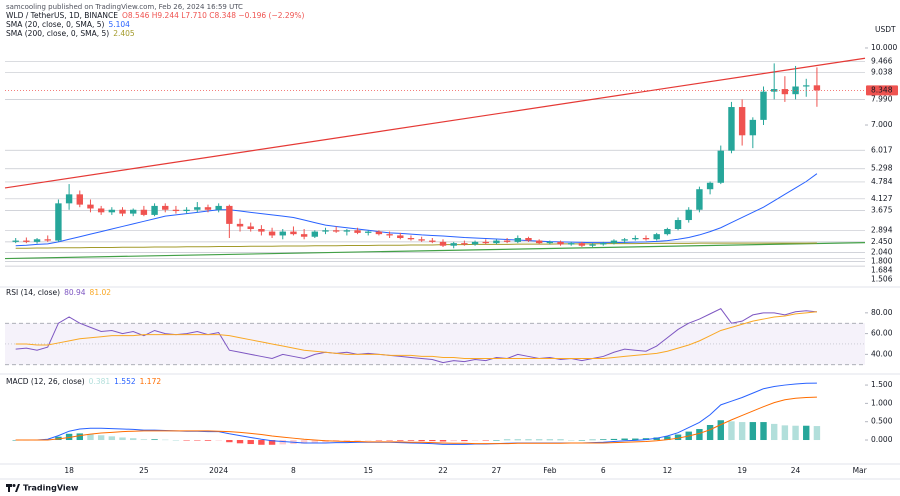 This screenshot has height=496, width=900. What do you see at coordinates (882, 278) in the screenshot?
I see `level-label: 1.506` at bounding box center [882, 278].